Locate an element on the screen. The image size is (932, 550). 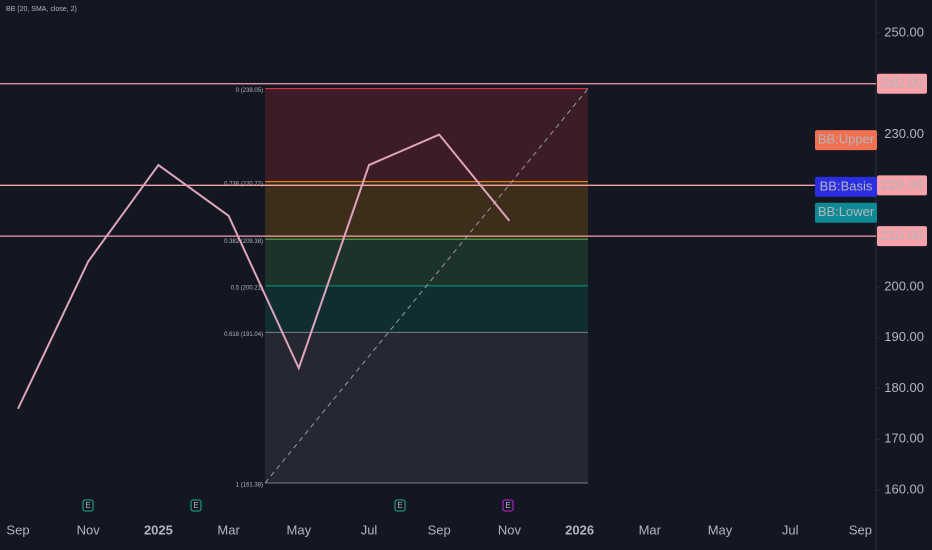
fib-label: 0 (239.05) is located at coordinates (249, 91).